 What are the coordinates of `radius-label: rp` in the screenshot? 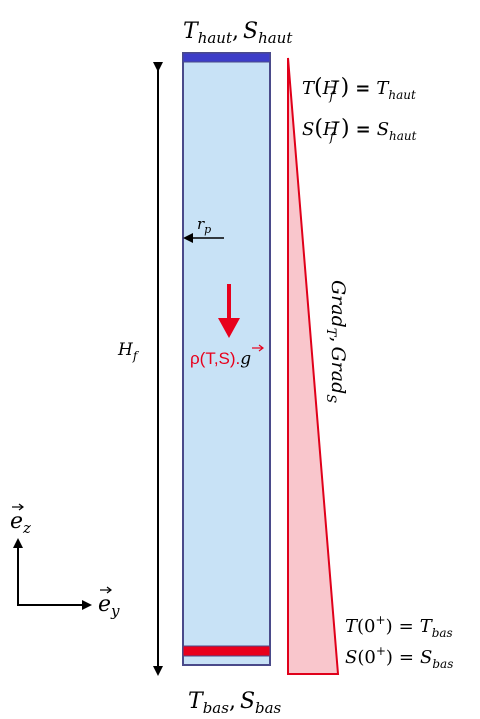 It's located at (204, 225).